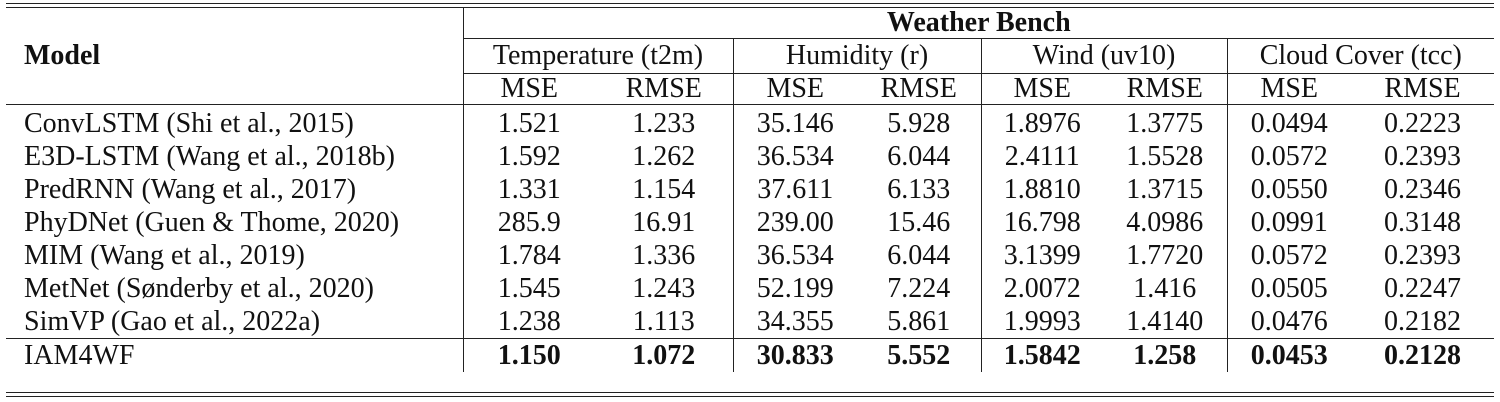 The width and height of the screenshot is (1500, 402). What do you see at coordinates (235, 156) in the screenshot?
I see `model-name-cell: E3D-LSTM (Wang et al., 2018b)` at bounding box center [235, 156].